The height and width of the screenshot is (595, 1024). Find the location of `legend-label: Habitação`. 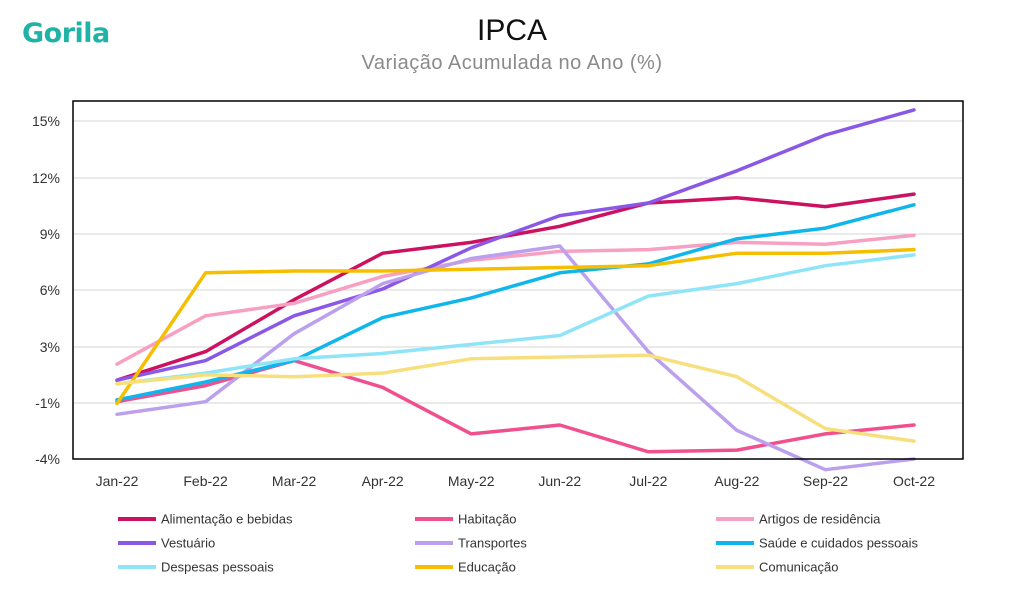

legend-label: Habitação is located at coordinates (487, 519).